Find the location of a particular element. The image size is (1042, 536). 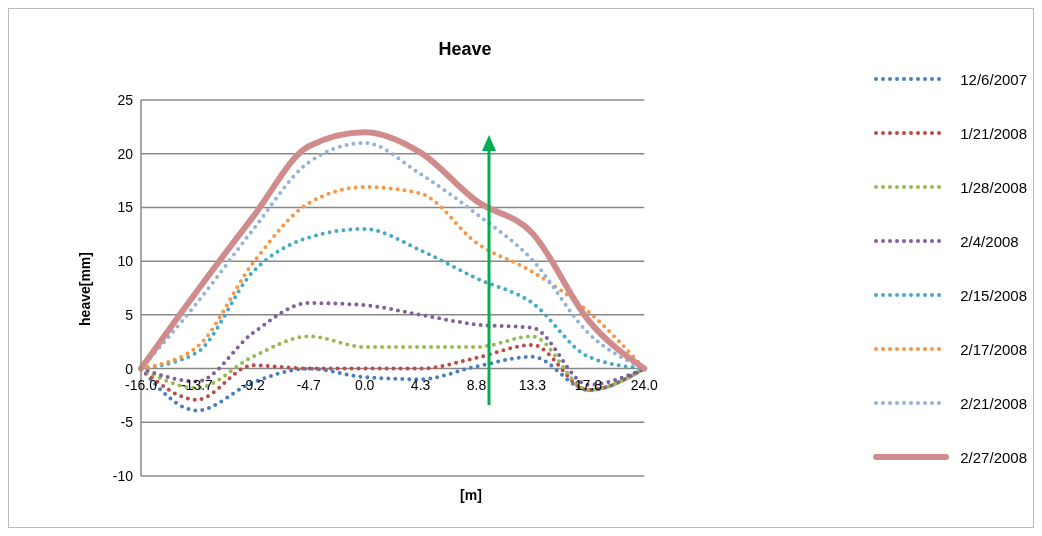

legend-label: 12/6/2007 is located at coordinates (993, 79).